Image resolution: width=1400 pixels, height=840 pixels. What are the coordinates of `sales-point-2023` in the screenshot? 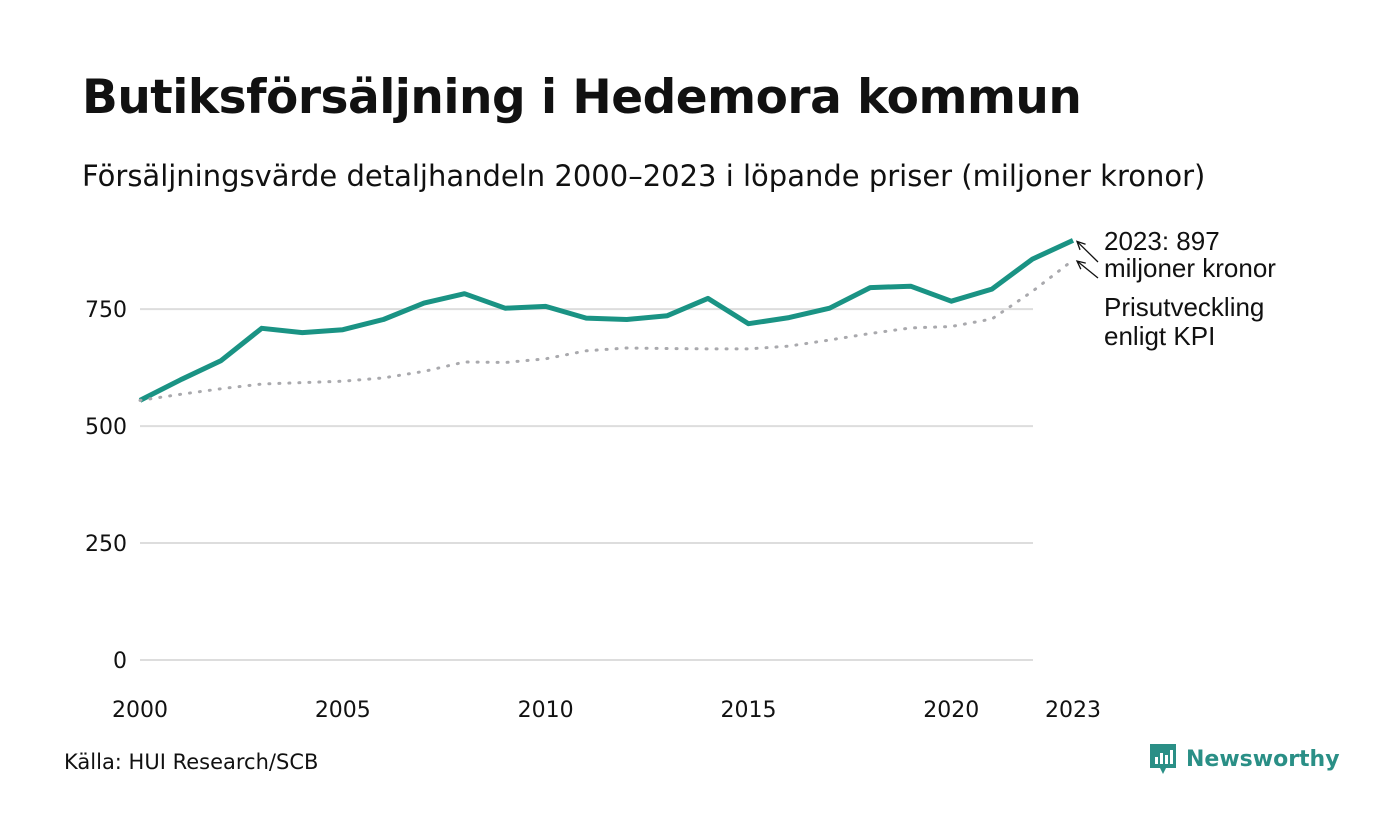 It's located at (1073, 240).